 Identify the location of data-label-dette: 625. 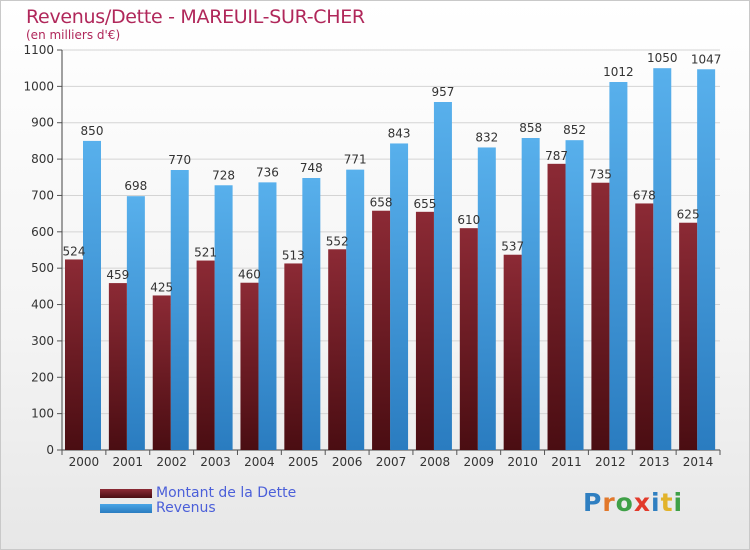
(688, 215).